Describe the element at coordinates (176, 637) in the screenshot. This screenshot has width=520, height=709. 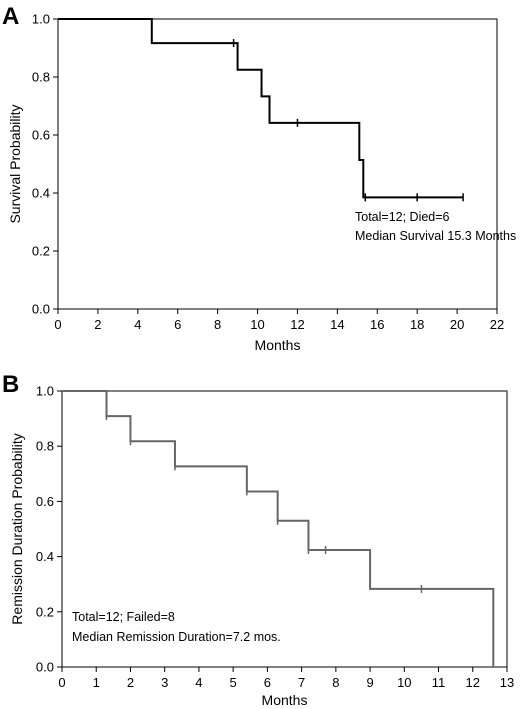
I see `panel-b-annotation-median: Median Remission Duration=7.2 mos.` at that location.